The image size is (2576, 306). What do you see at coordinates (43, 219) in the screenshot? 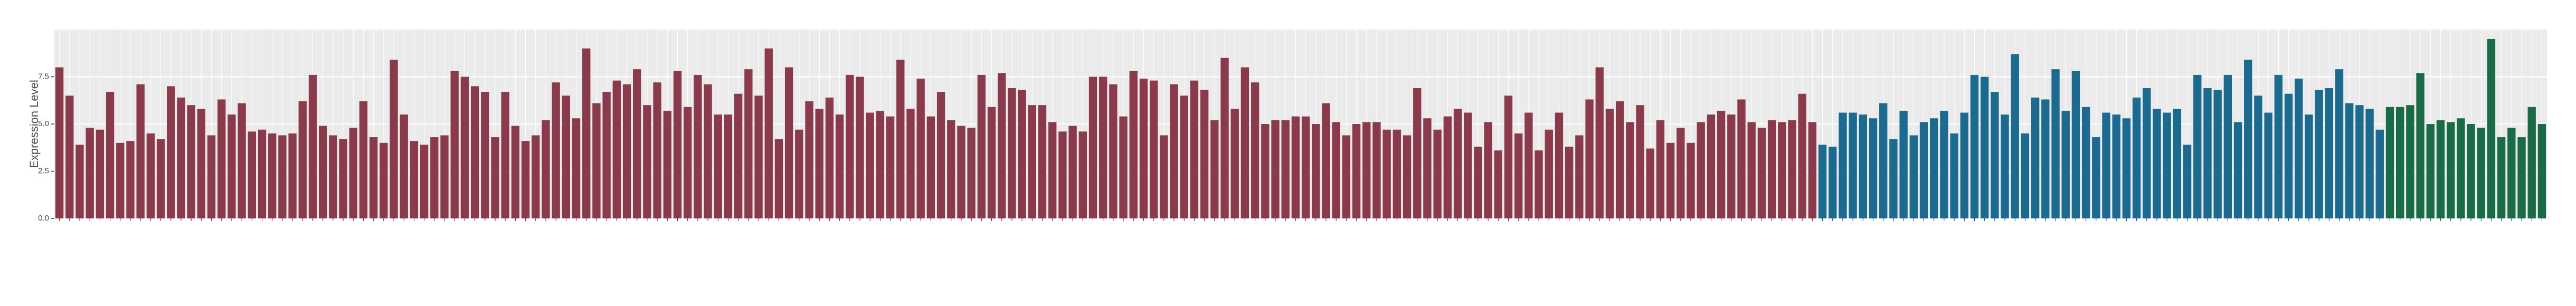
I see `y-tick-label: 0.0` at bounding box center [43, 219].